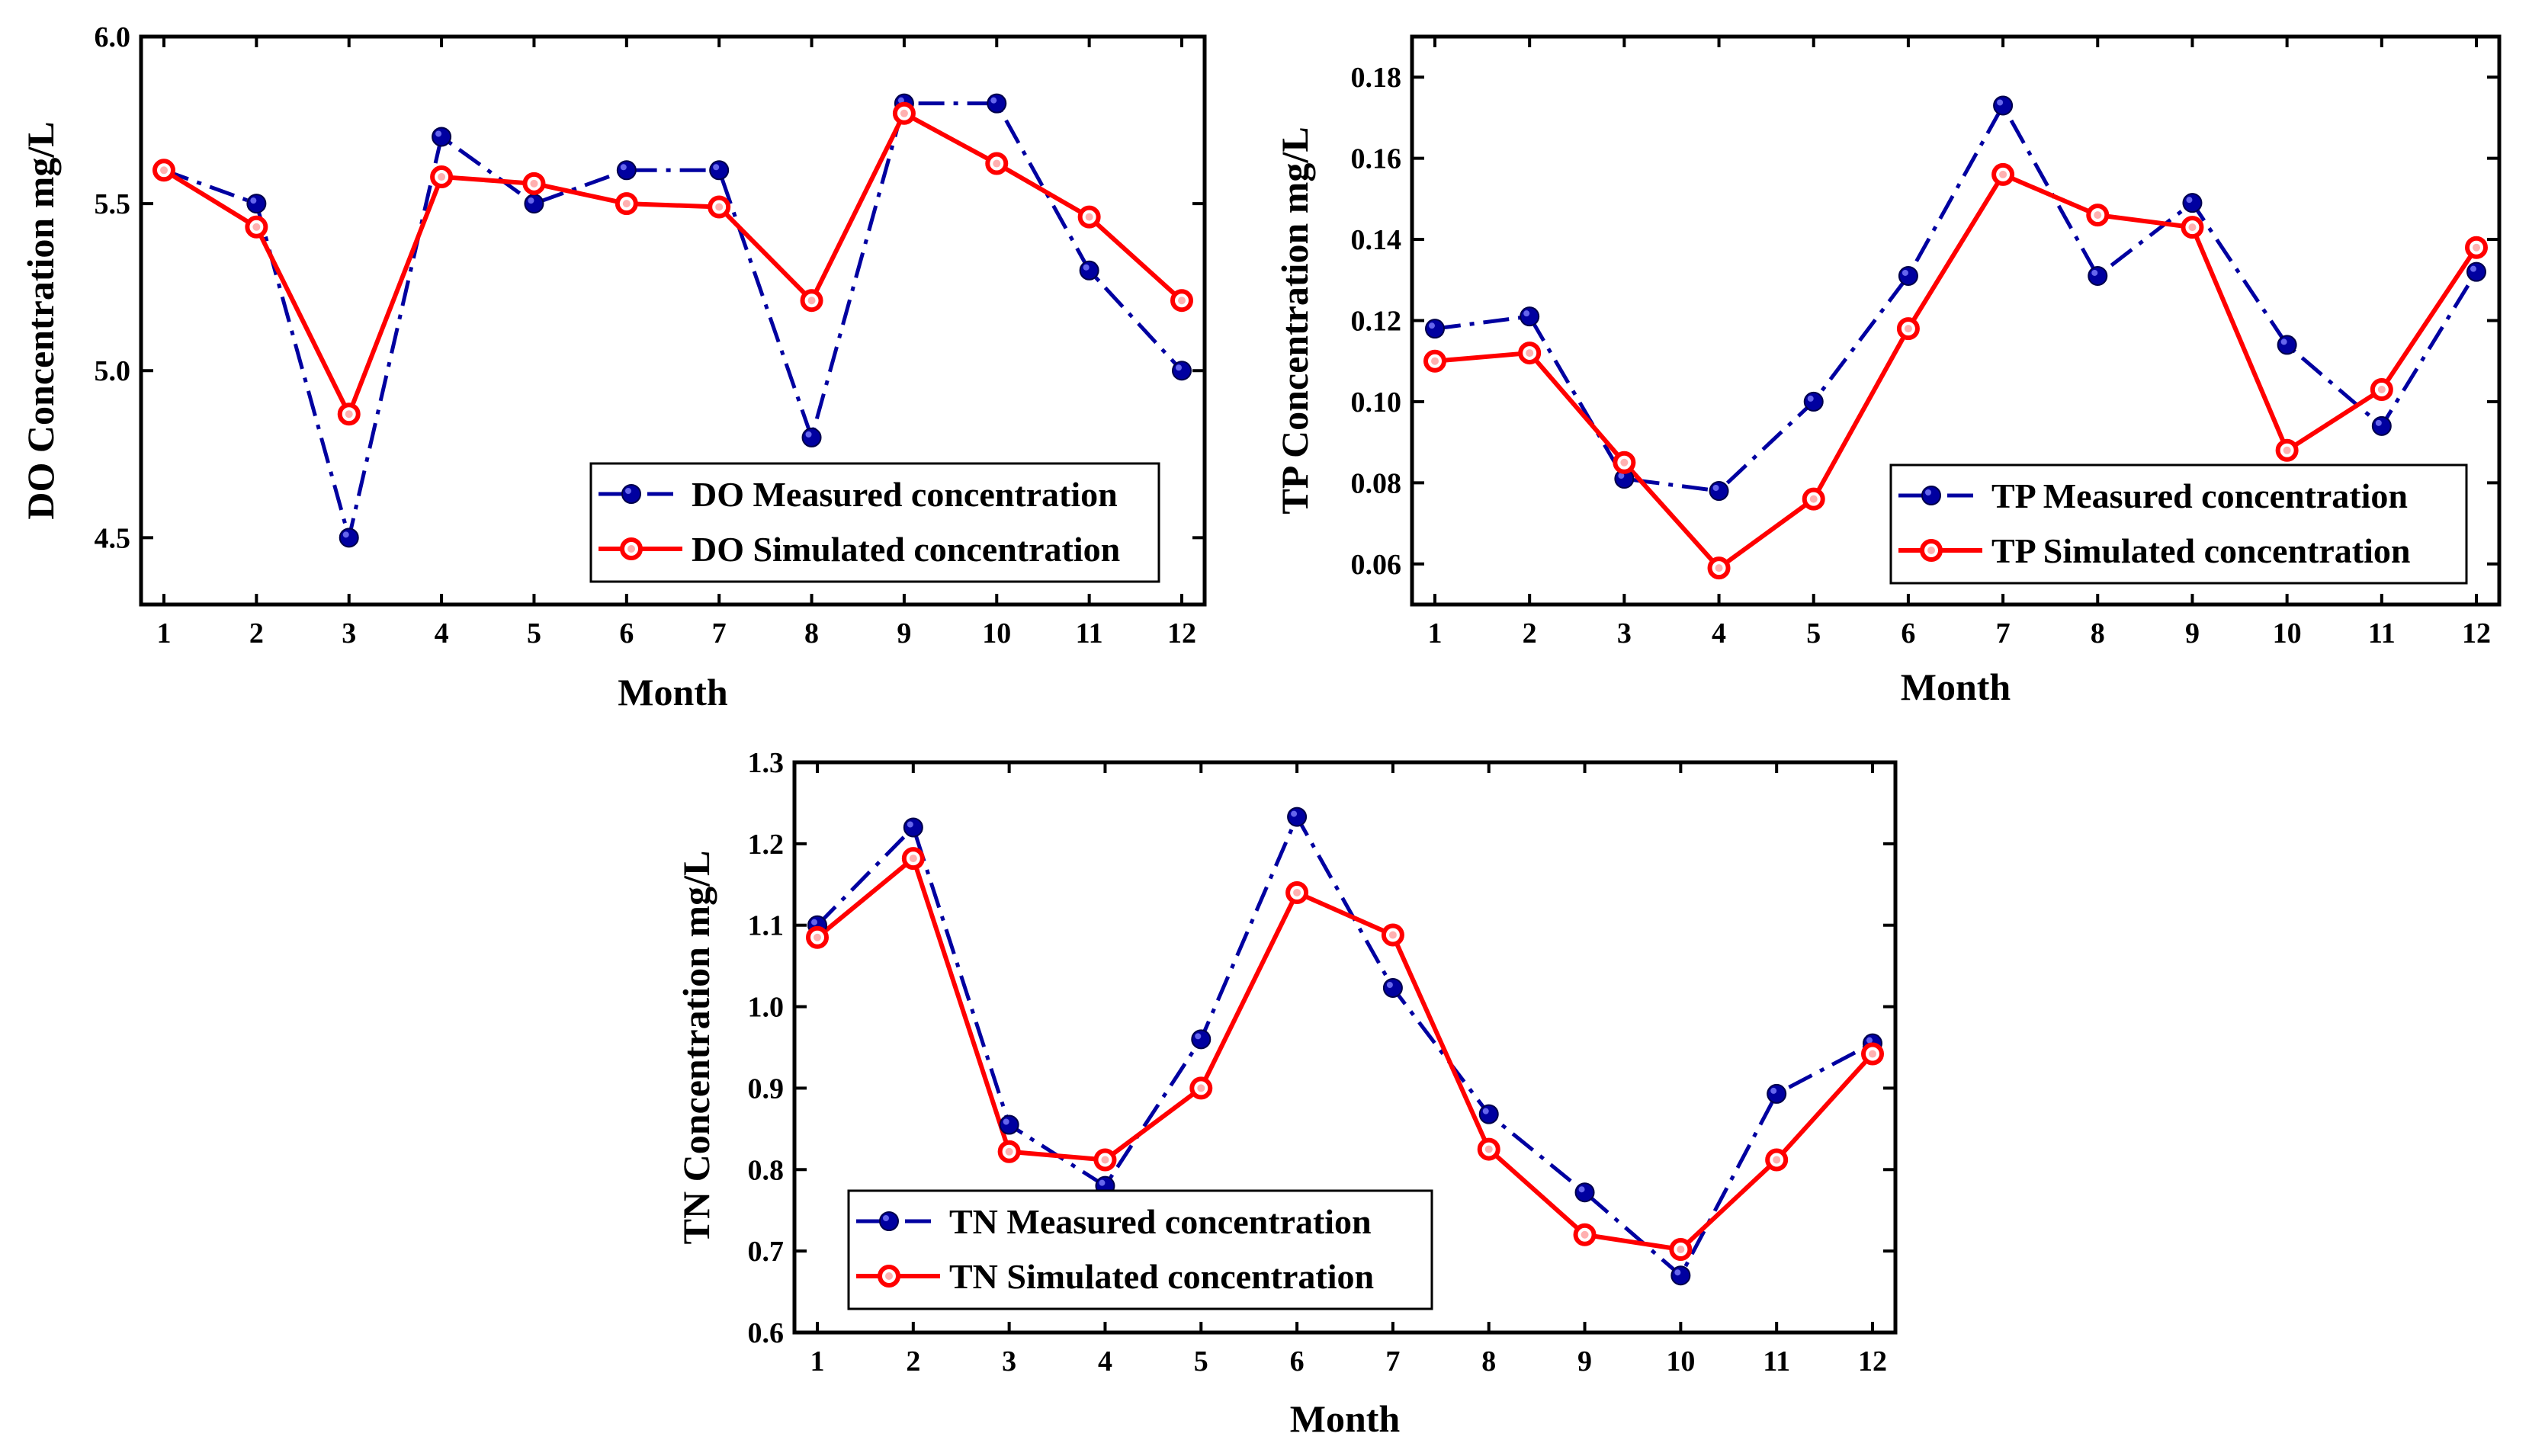 This screenshot has width=2545, height=1456. Describe the element at coordinates (1376, 159) in the screenshot. I see `y-tick-label: 0.16` at that location.